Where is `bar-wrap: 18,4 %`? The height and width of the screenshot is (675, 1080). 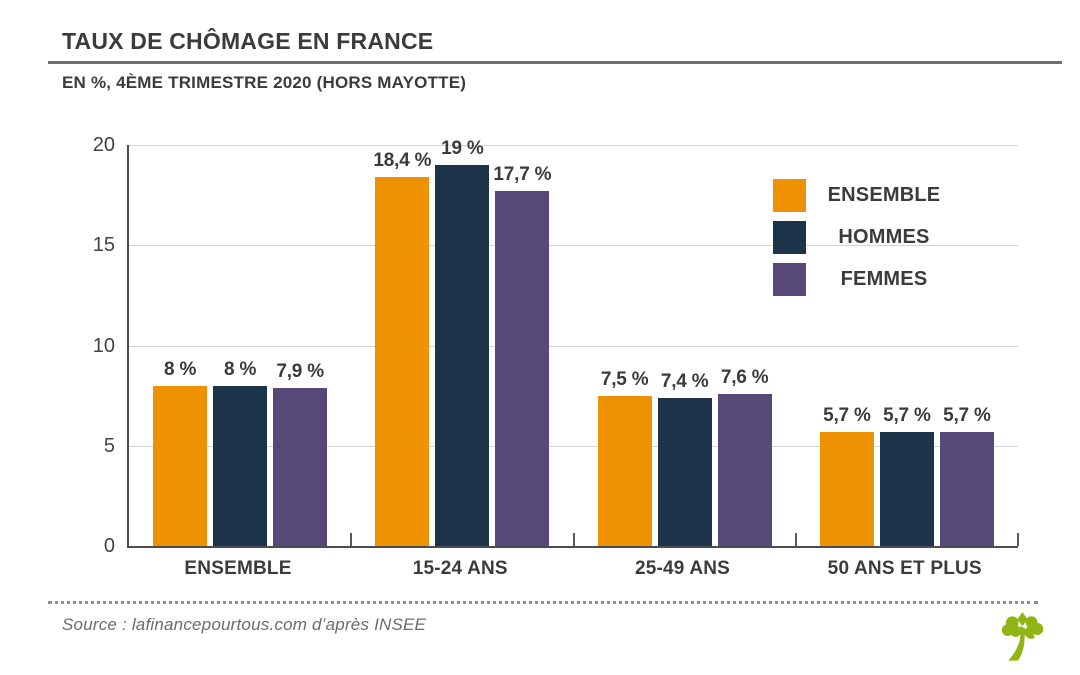
bar-wrap: 18,4 % is located at coordinates (402, 348).